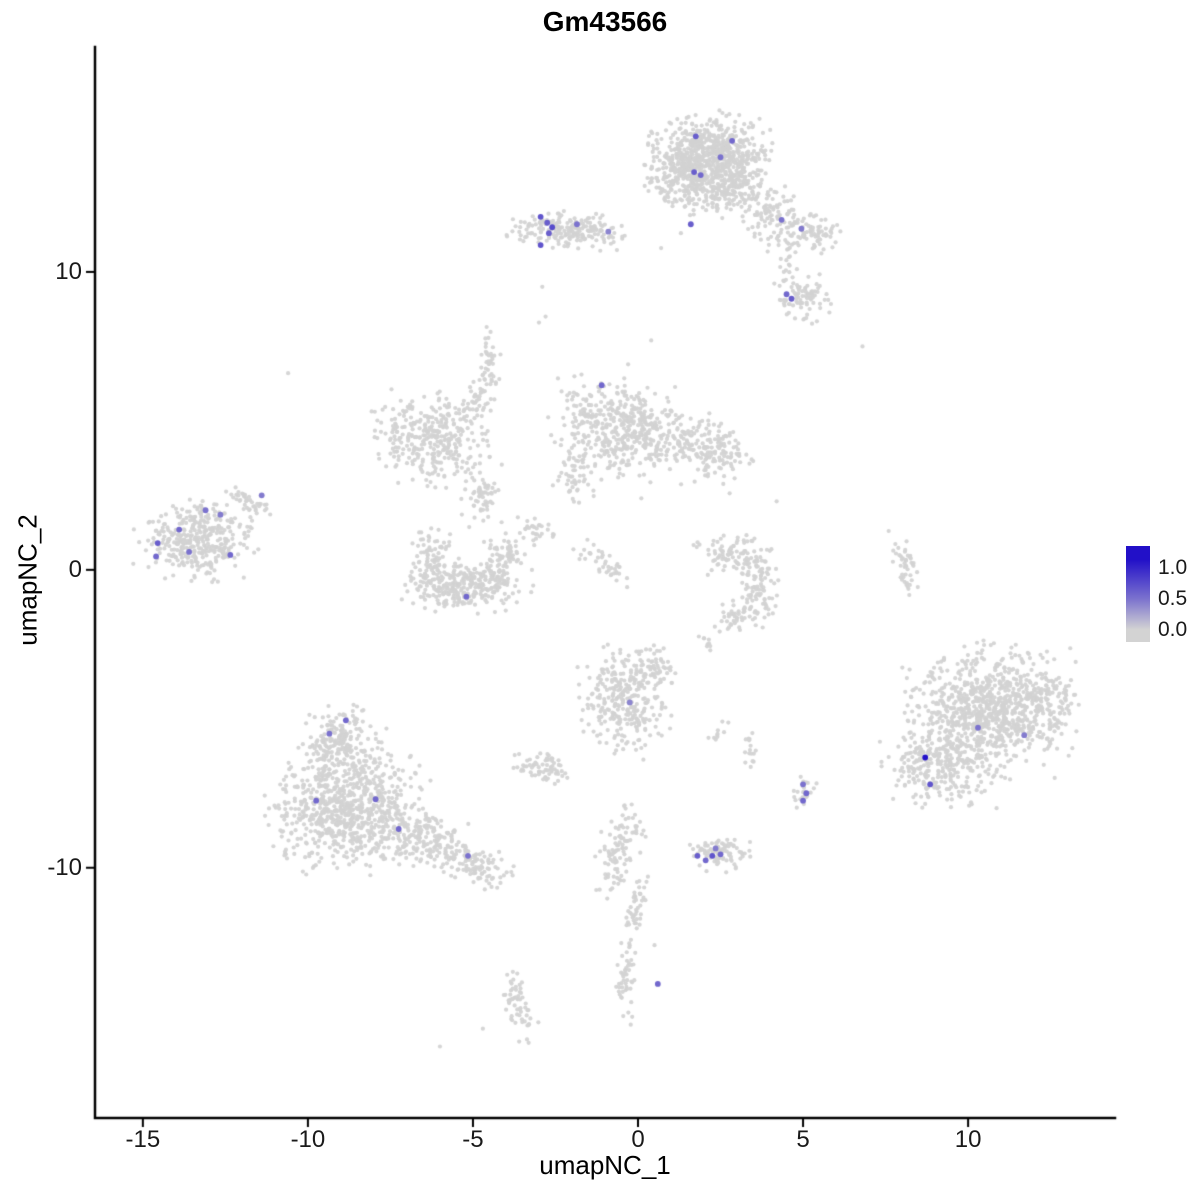  Describe the element at coordinates (605, 21) in the screenshot. I see `chart-title: Gm43566` at that location.